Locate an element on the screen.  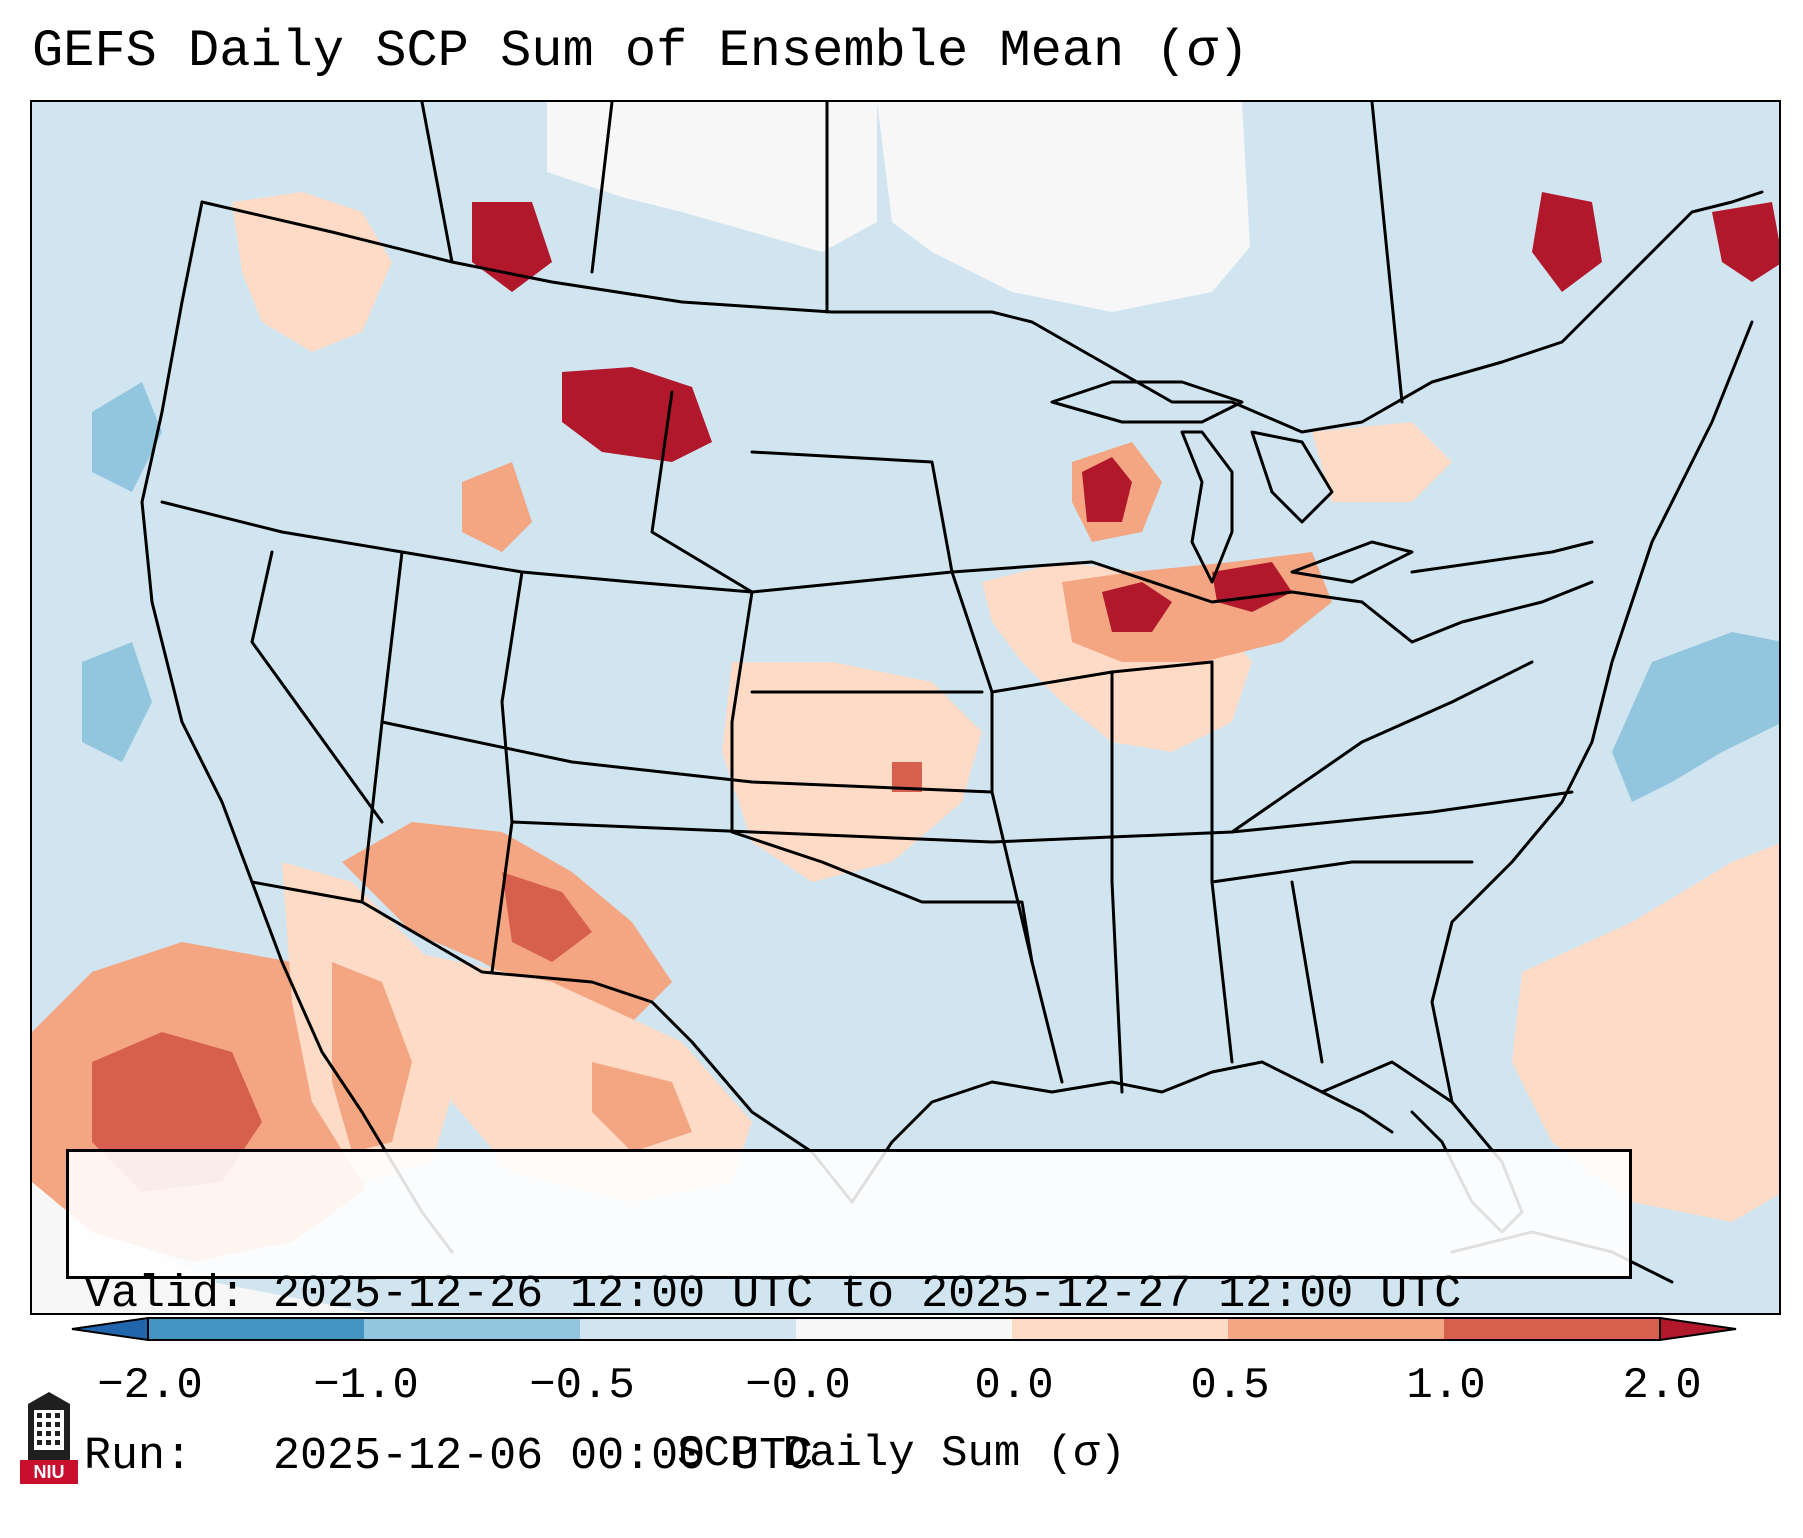
lake-erie is located at coordinates (1352, 562).